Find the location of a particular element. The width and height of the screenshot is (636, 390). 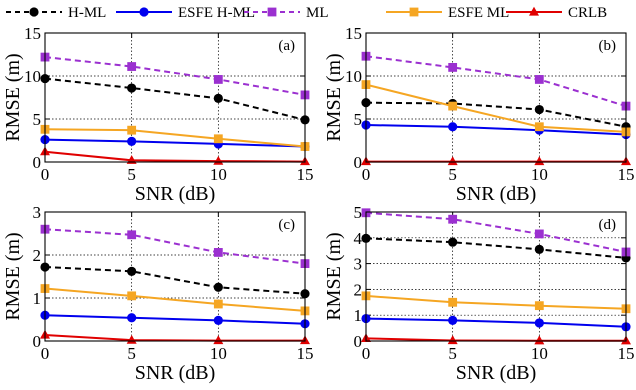

series-h-ml is located at coordinates (175, 280).